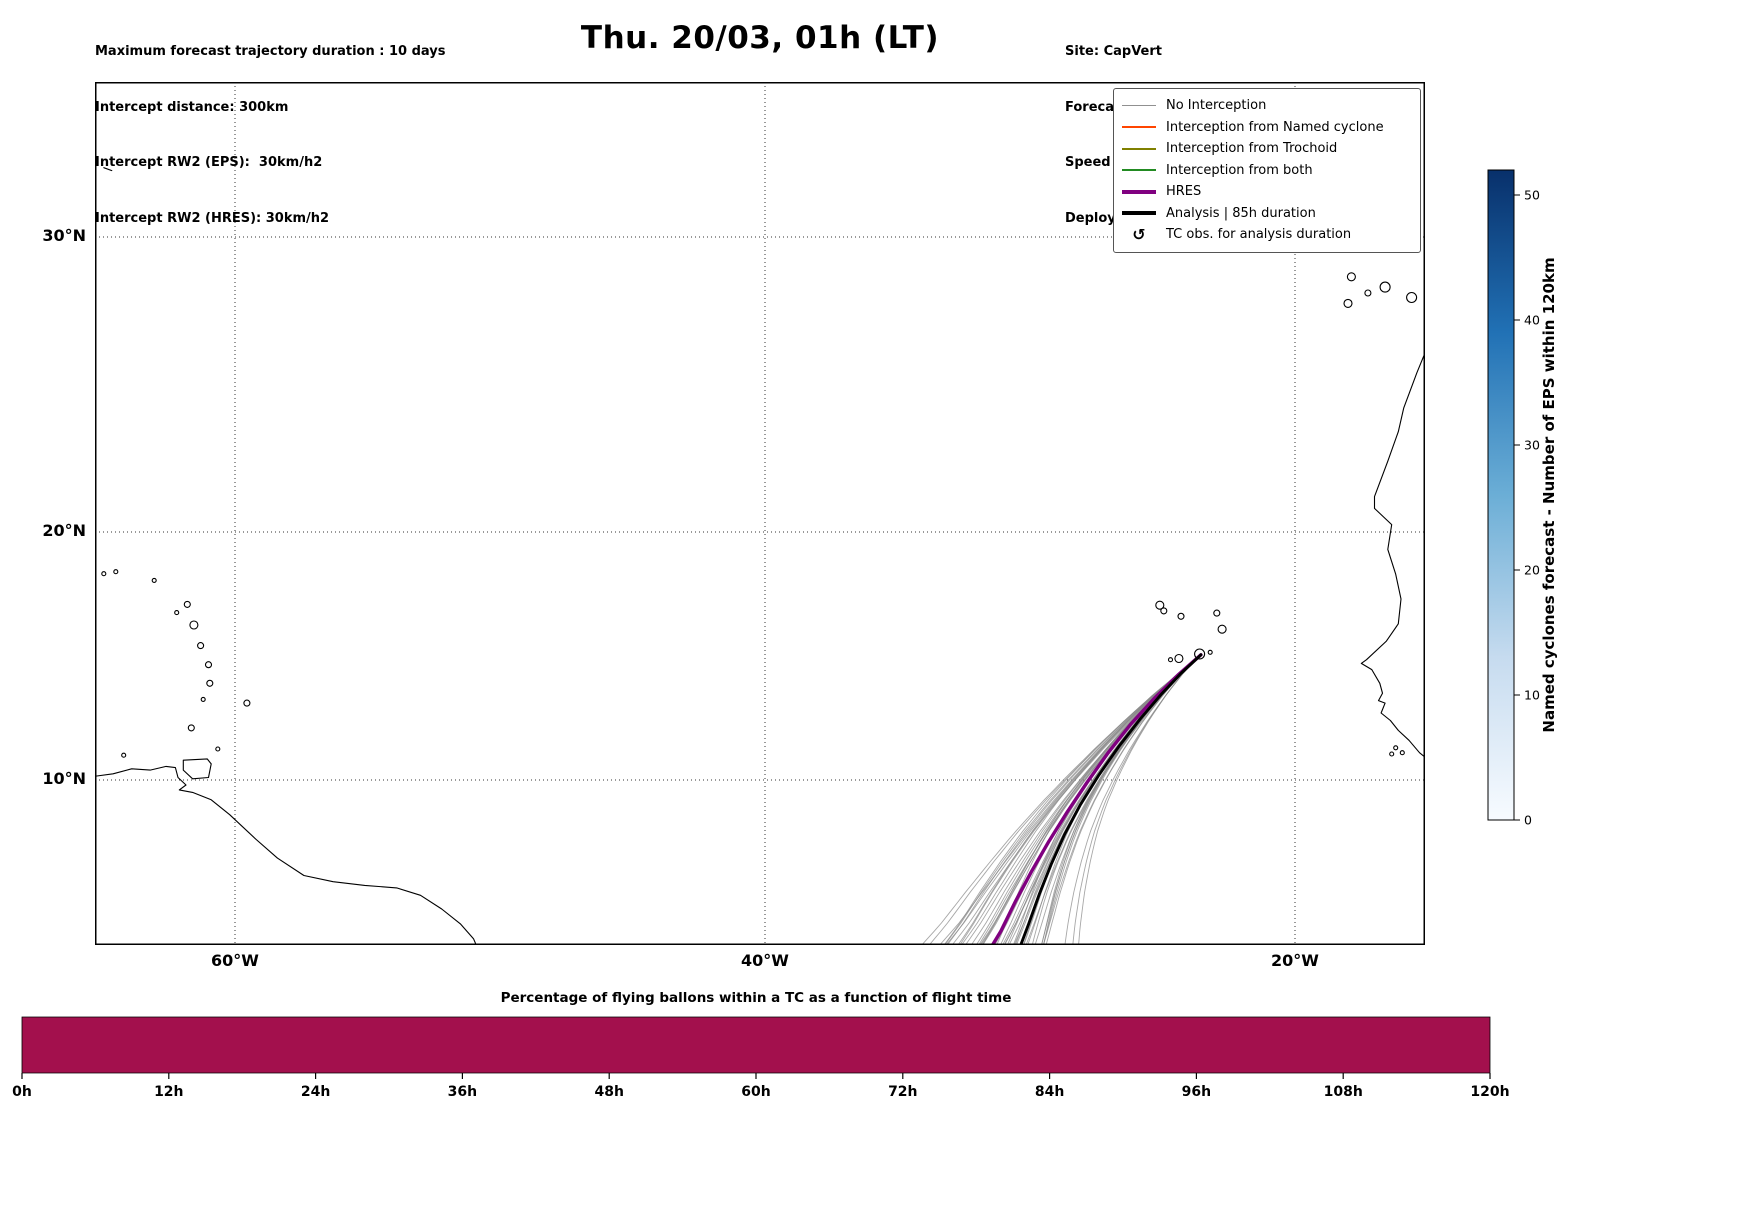  I want to click on legend-item-label: TC obs. for analysis duration, so click(1259, 235).